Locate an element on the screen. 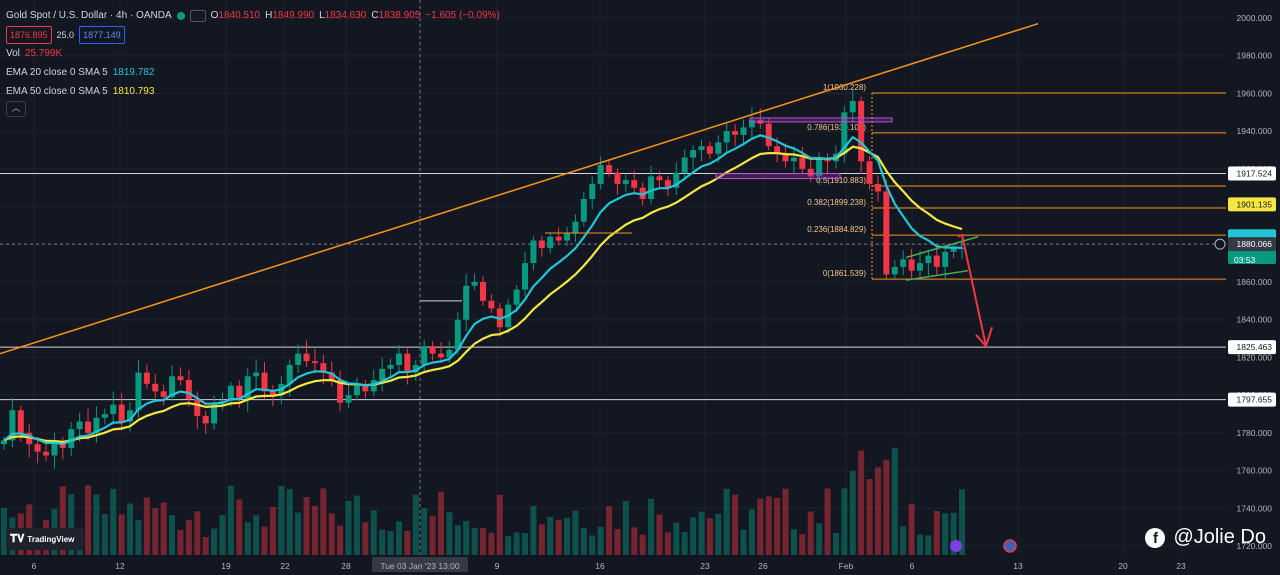 The width and height of the screenshot is (1280, 575). price-tick-label: 1980.000 is located at coordinates (1255, 56).